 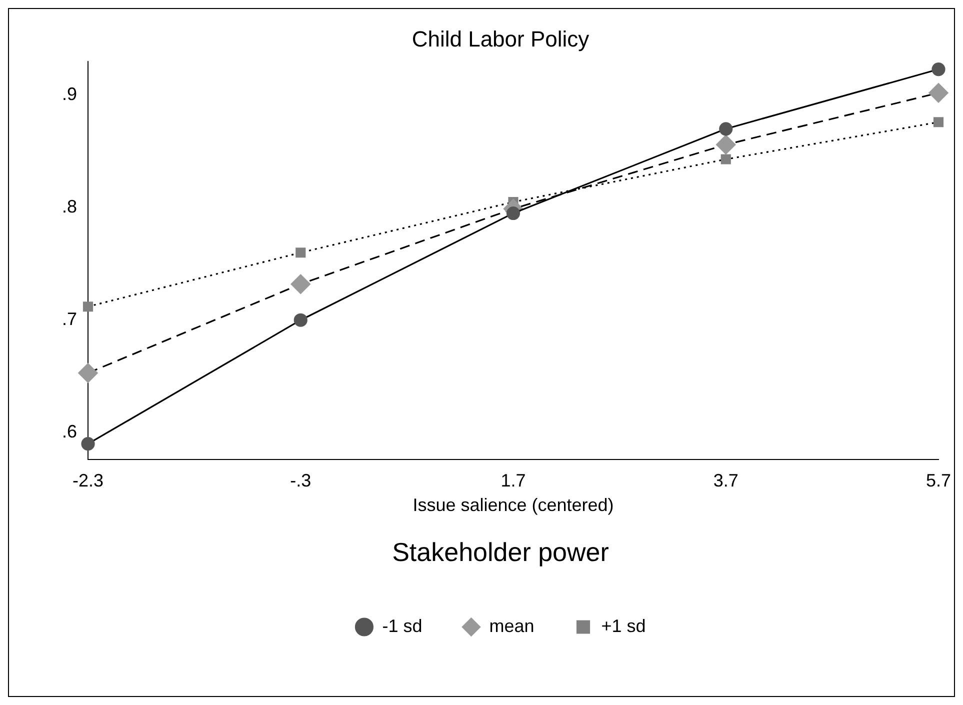 I want to click on y-tick-label: .7, so click(x=70, y=319).